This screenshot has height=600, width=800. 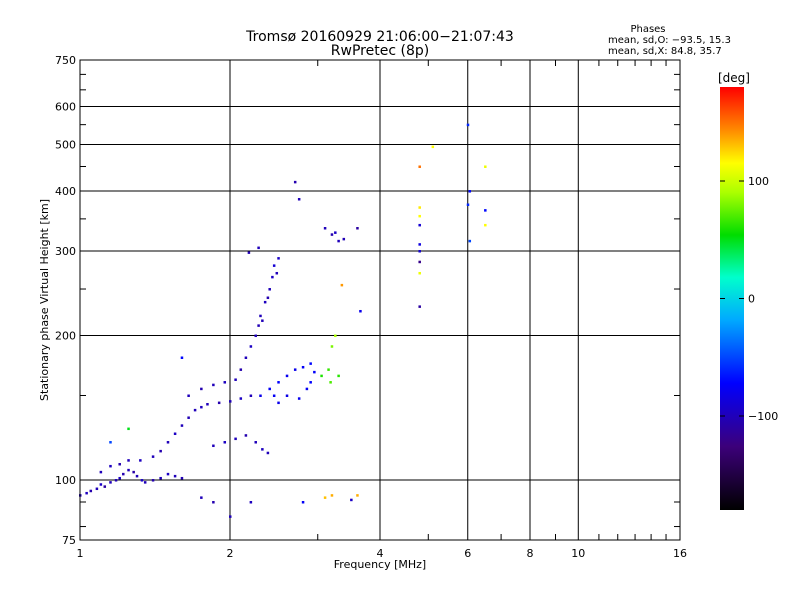 I want to click on y-axis-label: Stationary phase Virtual Height [km], so click(x=44, y=300).